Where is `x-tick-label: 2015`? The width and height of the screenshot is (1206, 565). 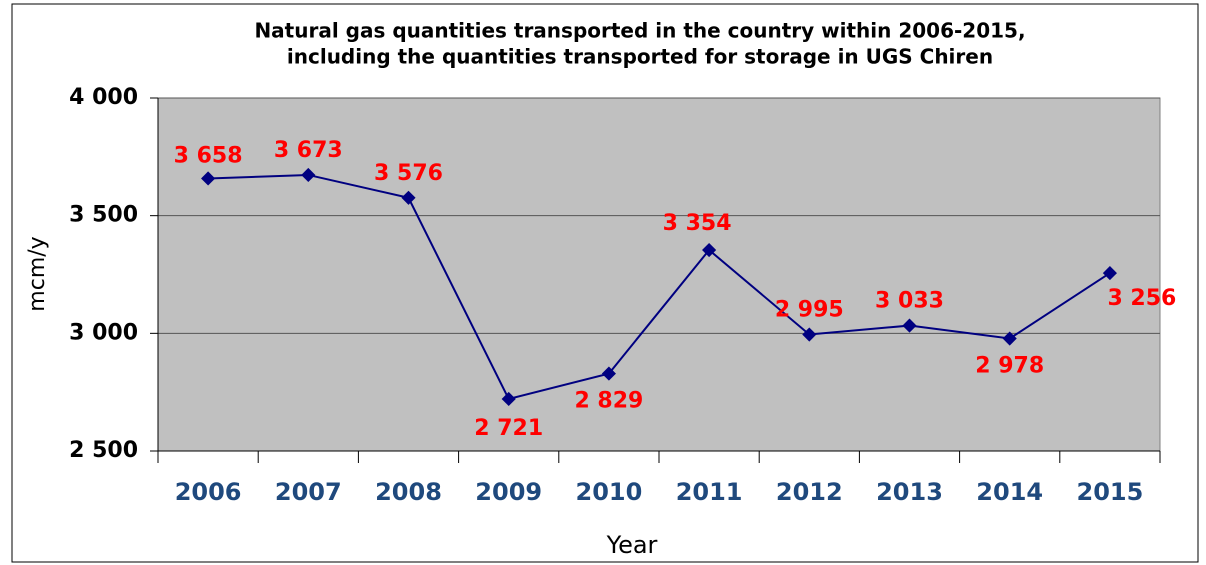
x-tick-label: 2015 is located at coordinates (1110, 492).